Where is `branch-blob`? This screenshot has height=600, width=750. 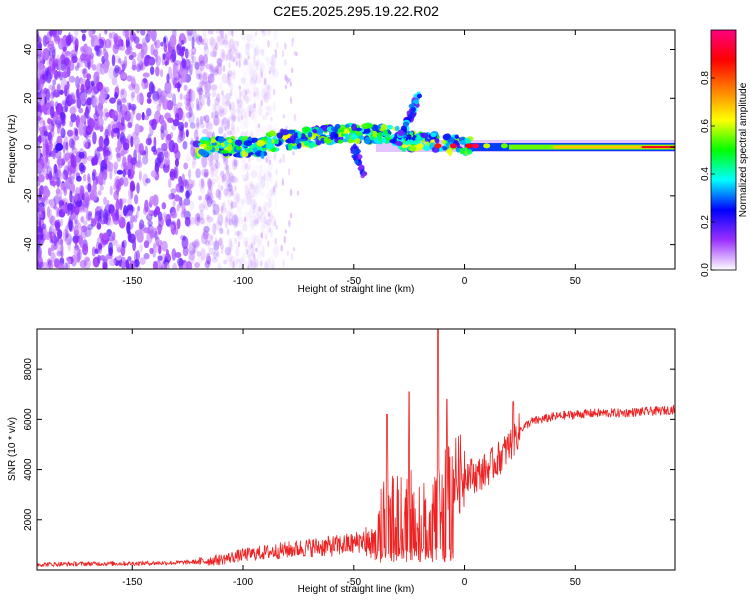
branch-blob is located at coordinates (419, 96).